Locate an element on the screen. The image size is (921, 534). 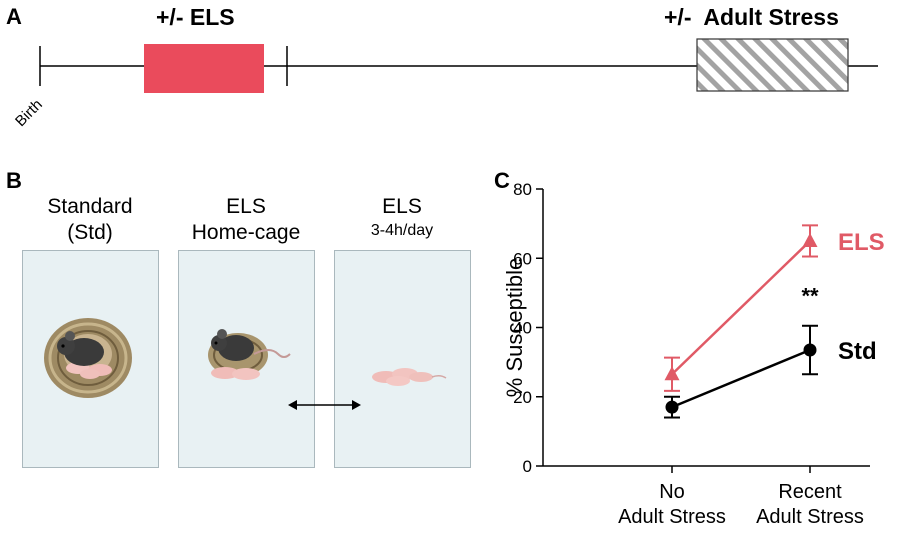
series-line-els is located at coordinates (741, 308).